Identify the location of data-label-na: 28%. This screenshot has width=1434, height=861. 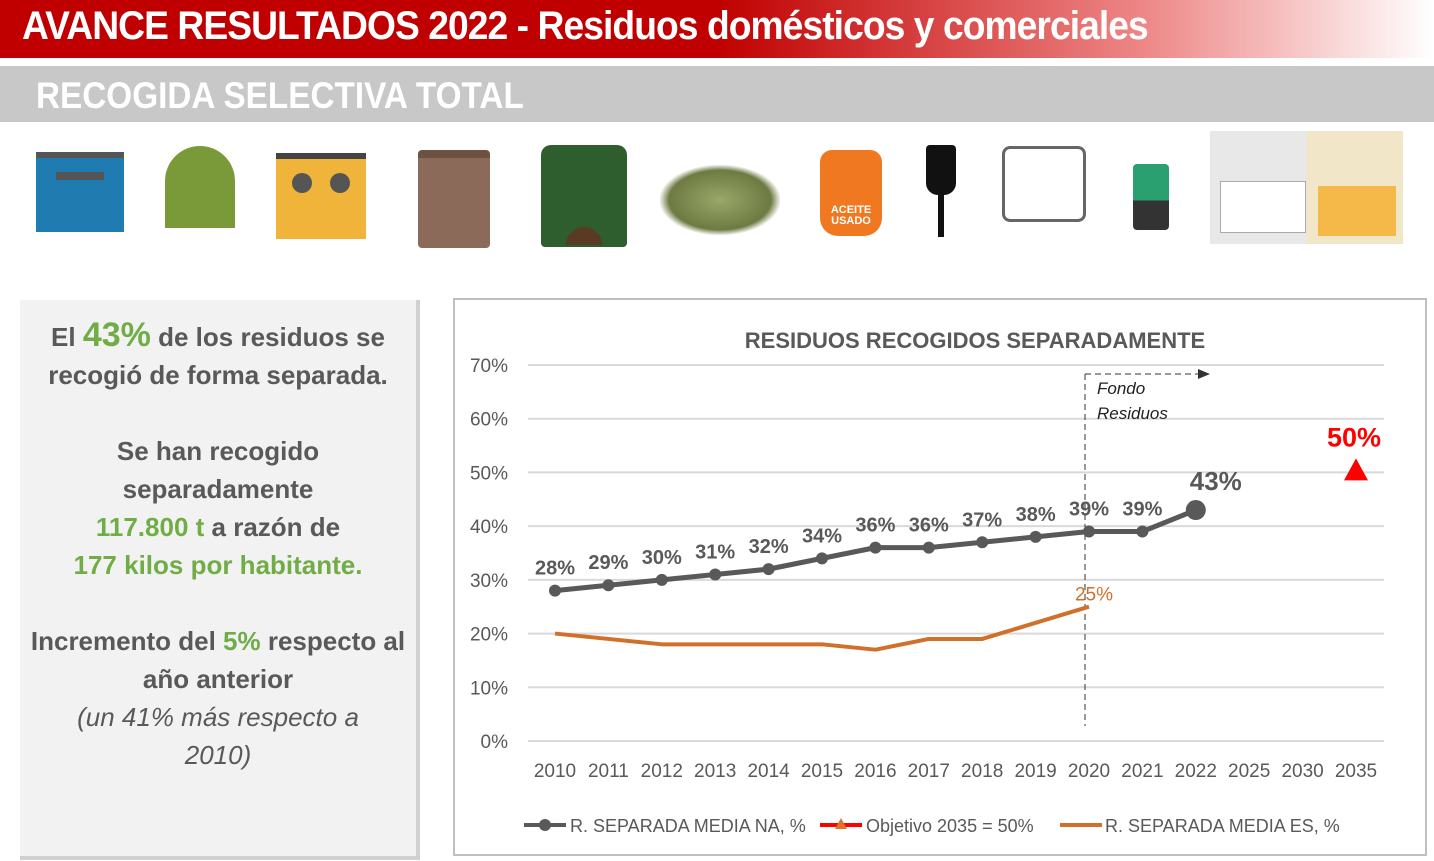
(555, 569).